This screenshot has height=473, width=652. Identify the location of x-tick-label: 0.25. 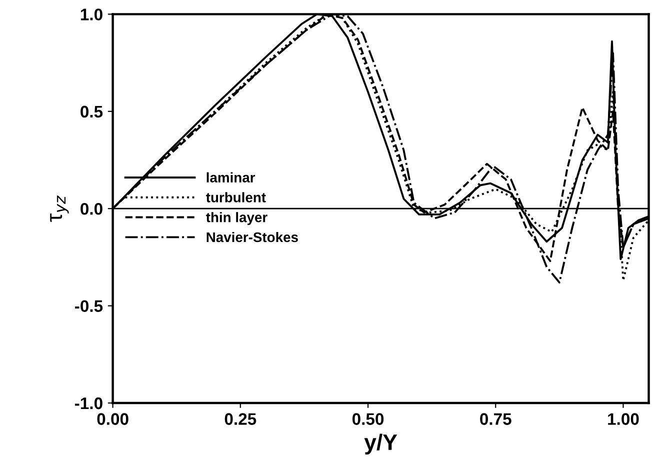
(240, 419).